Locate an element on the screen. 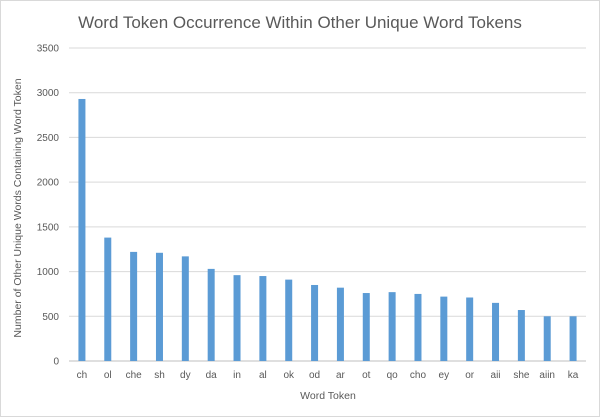 This screenshot has height=417, width=600. x-tick-label: da is located at coordinates (212, 375).